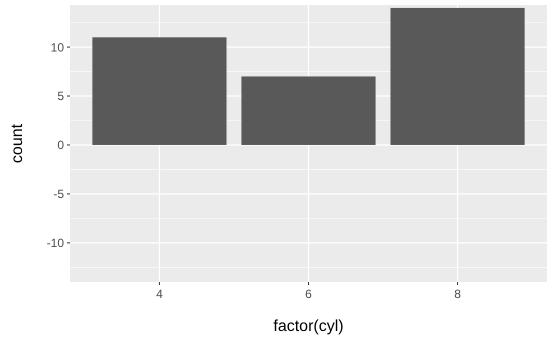 The height and width of the screenshot is (343, 547). What do you see at coordinates (308, 294) in the screenshot?
I see `x-tick-label: 6` at bounding box center [308, 294].